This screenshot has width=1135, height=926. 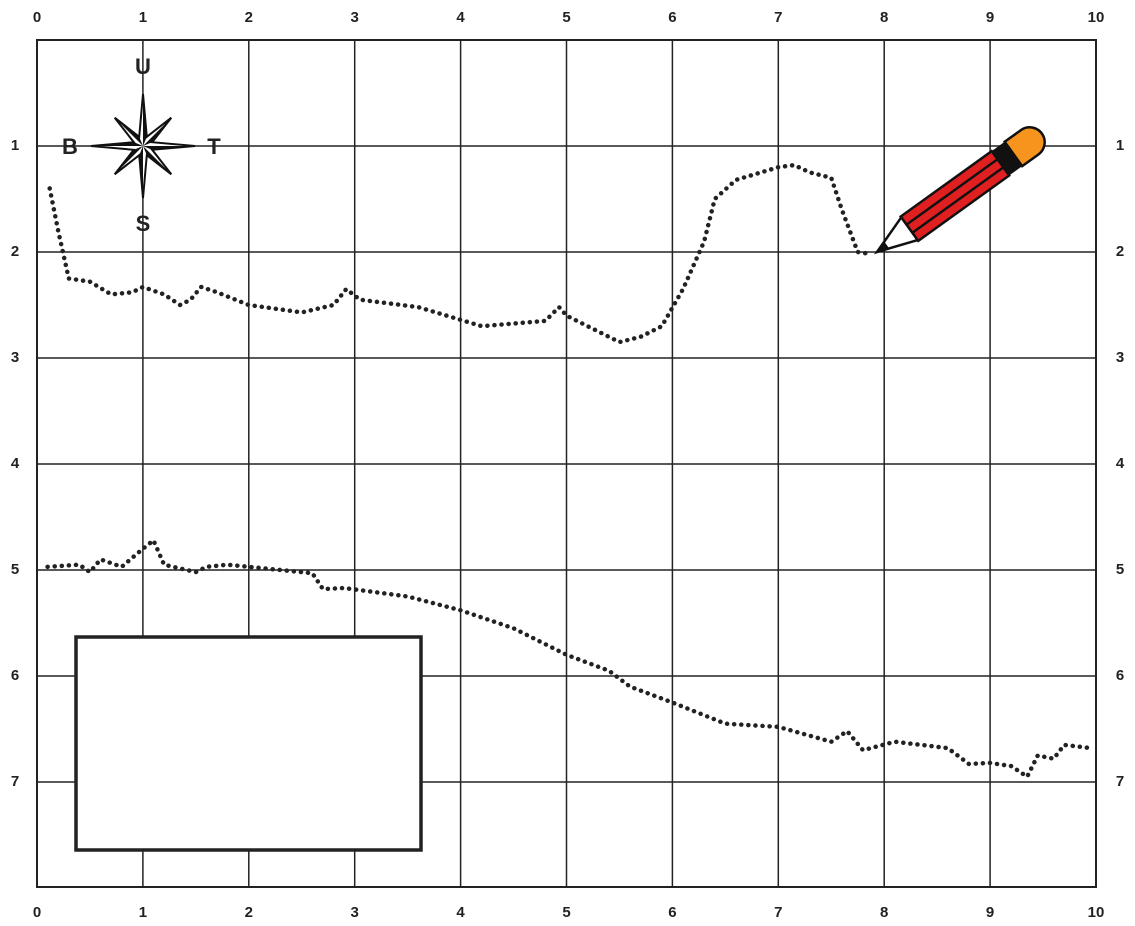 I want to click on pencil, so click(x=959, y=190).